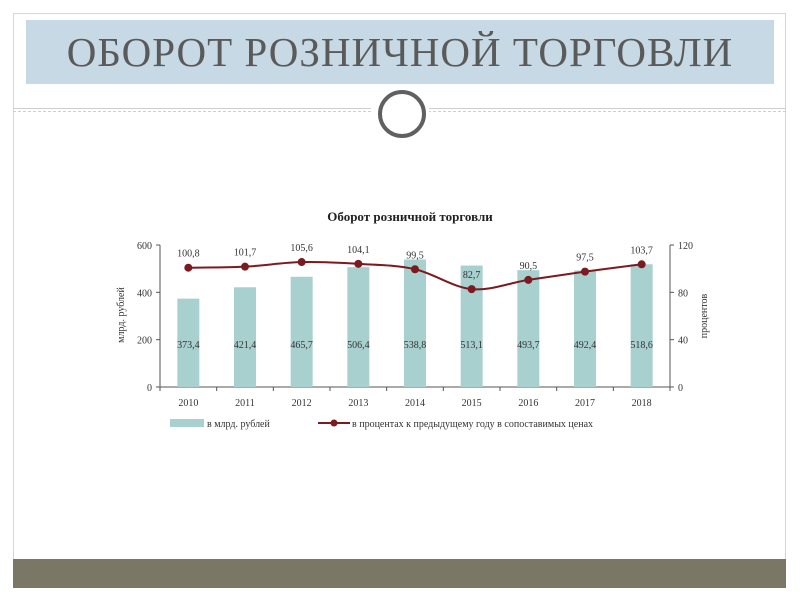 The image size is (800, 605). What do you see at coordinates (528, 345) in the screenshot?
I see `bar-value-label: 493,7` at bounding box center [528, 345].